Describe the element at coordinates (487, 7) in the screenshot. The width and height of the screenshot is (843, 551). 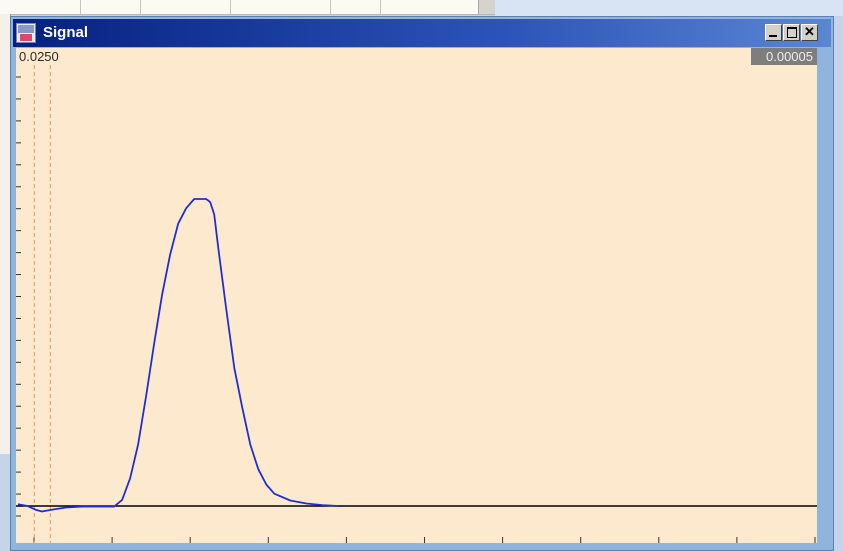
I see `background-scrollbar` at that location.